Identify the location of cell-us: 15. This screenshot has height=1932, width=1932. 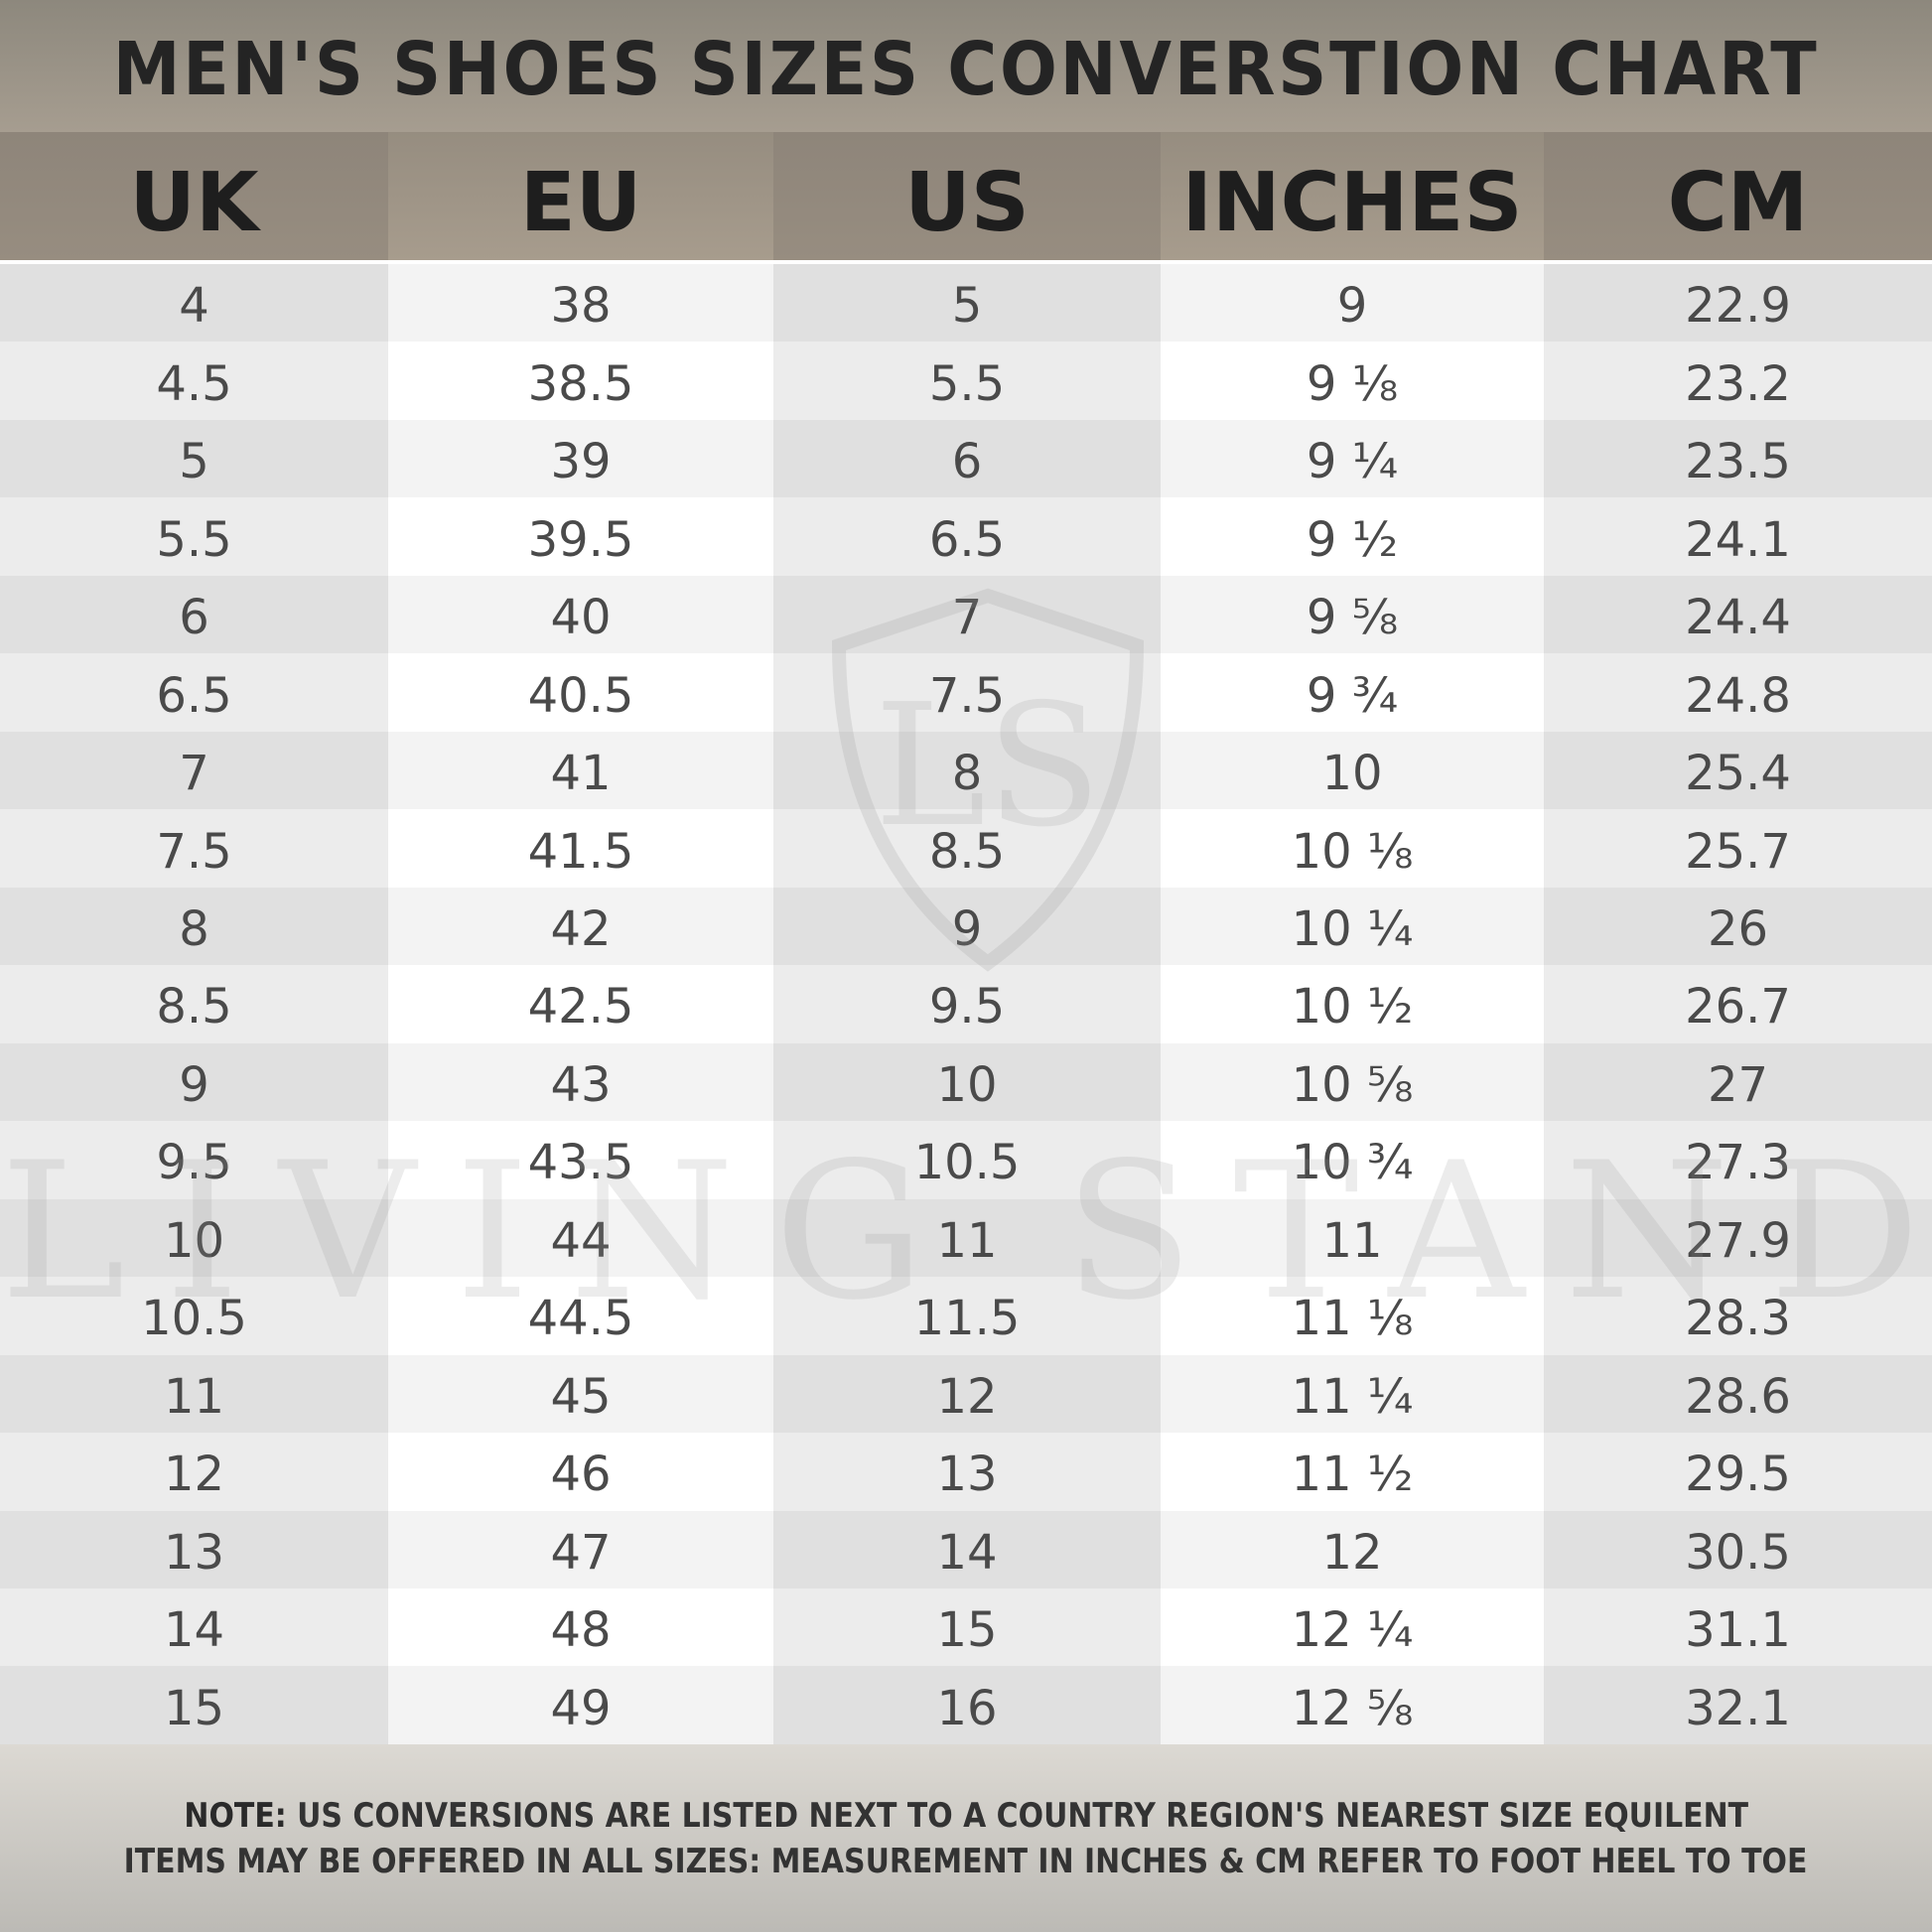
(967, 1627).